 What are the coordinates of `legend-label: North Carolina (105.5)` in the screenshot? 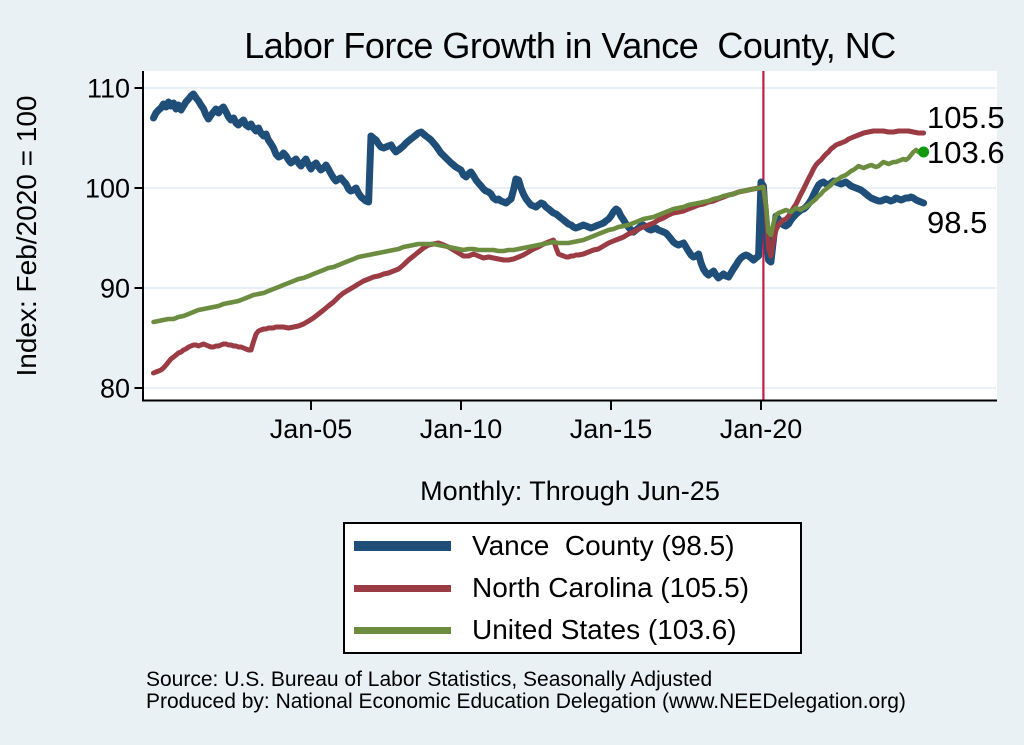 It's located at (611, 587).